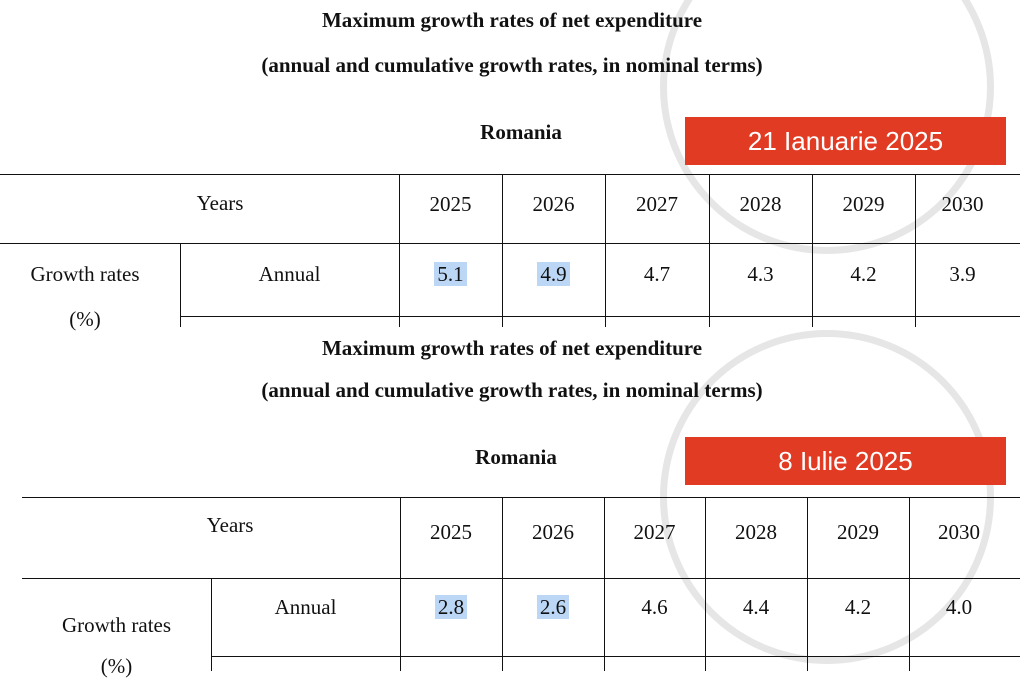 The height and width of the screenshot is (678, 1024). What do you see at coordinates (845, 141) in the screenshot?
I see `date-badge: 21 Ianuarie 2025` at bounding box center [845, 141].